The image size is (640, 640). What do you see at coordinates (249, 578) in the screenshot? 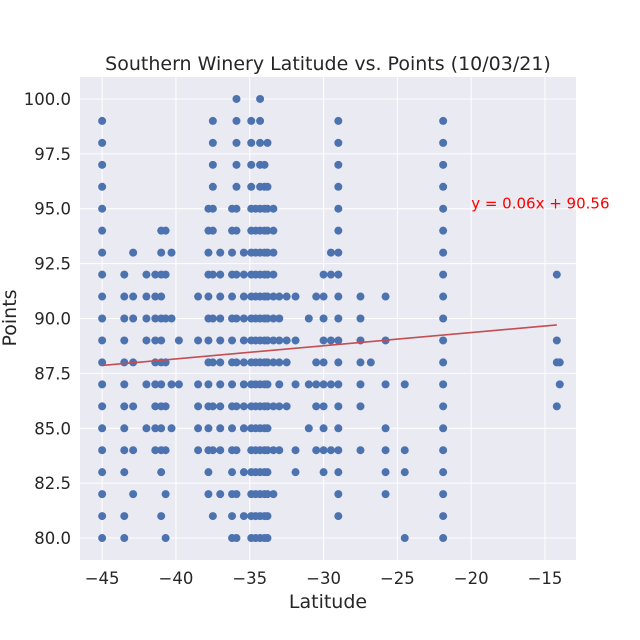
I see `x-tick-label: −35` at bounding box center [249, 578].